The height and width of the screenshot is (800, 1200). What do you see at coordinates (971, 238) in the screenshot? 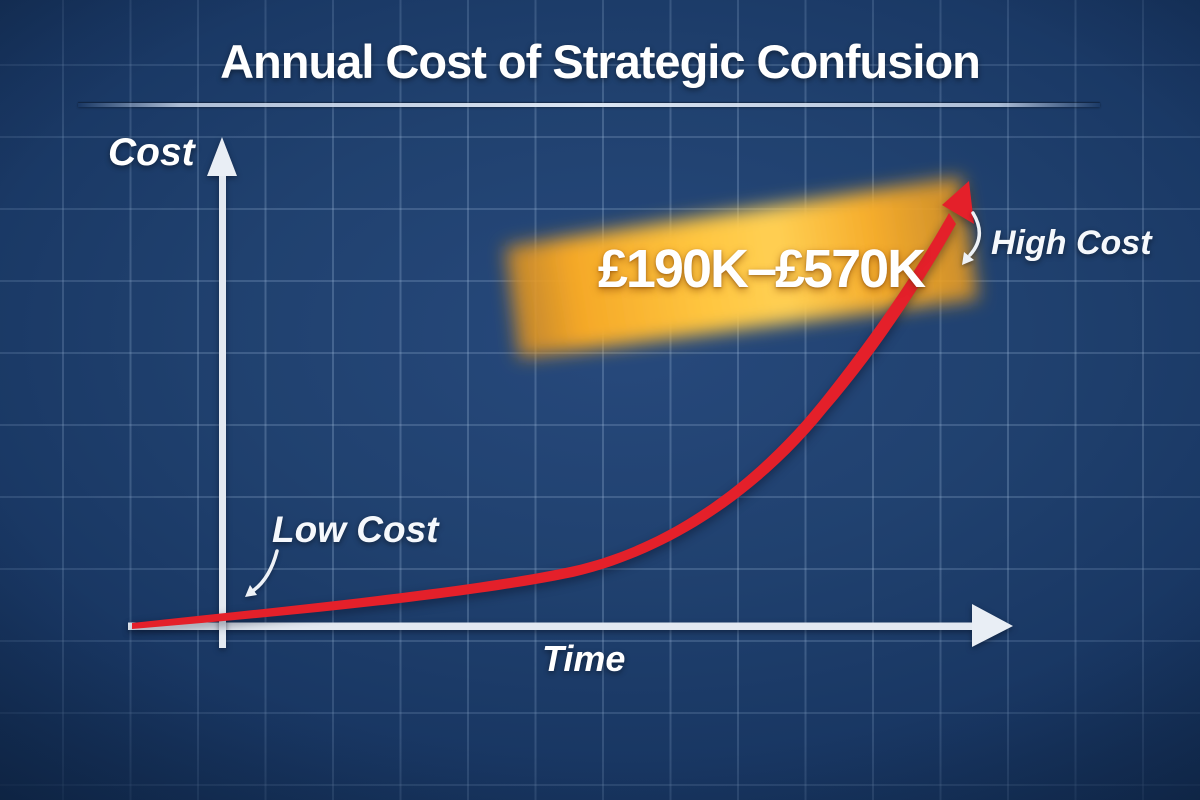
I see `high-cost-arrow-icon` at bounding box center [971, 238].